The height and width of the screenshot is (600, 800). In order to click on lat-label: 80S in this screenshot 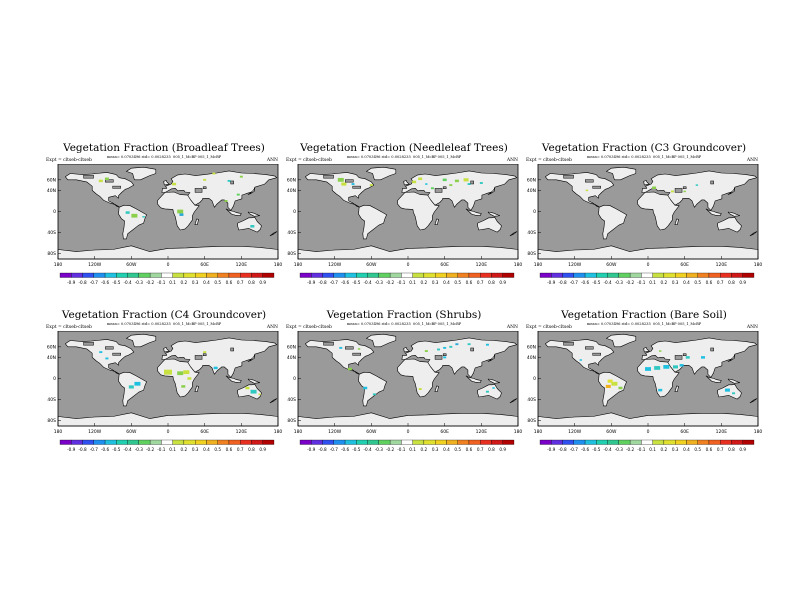, I will do `click(51, 421)`.